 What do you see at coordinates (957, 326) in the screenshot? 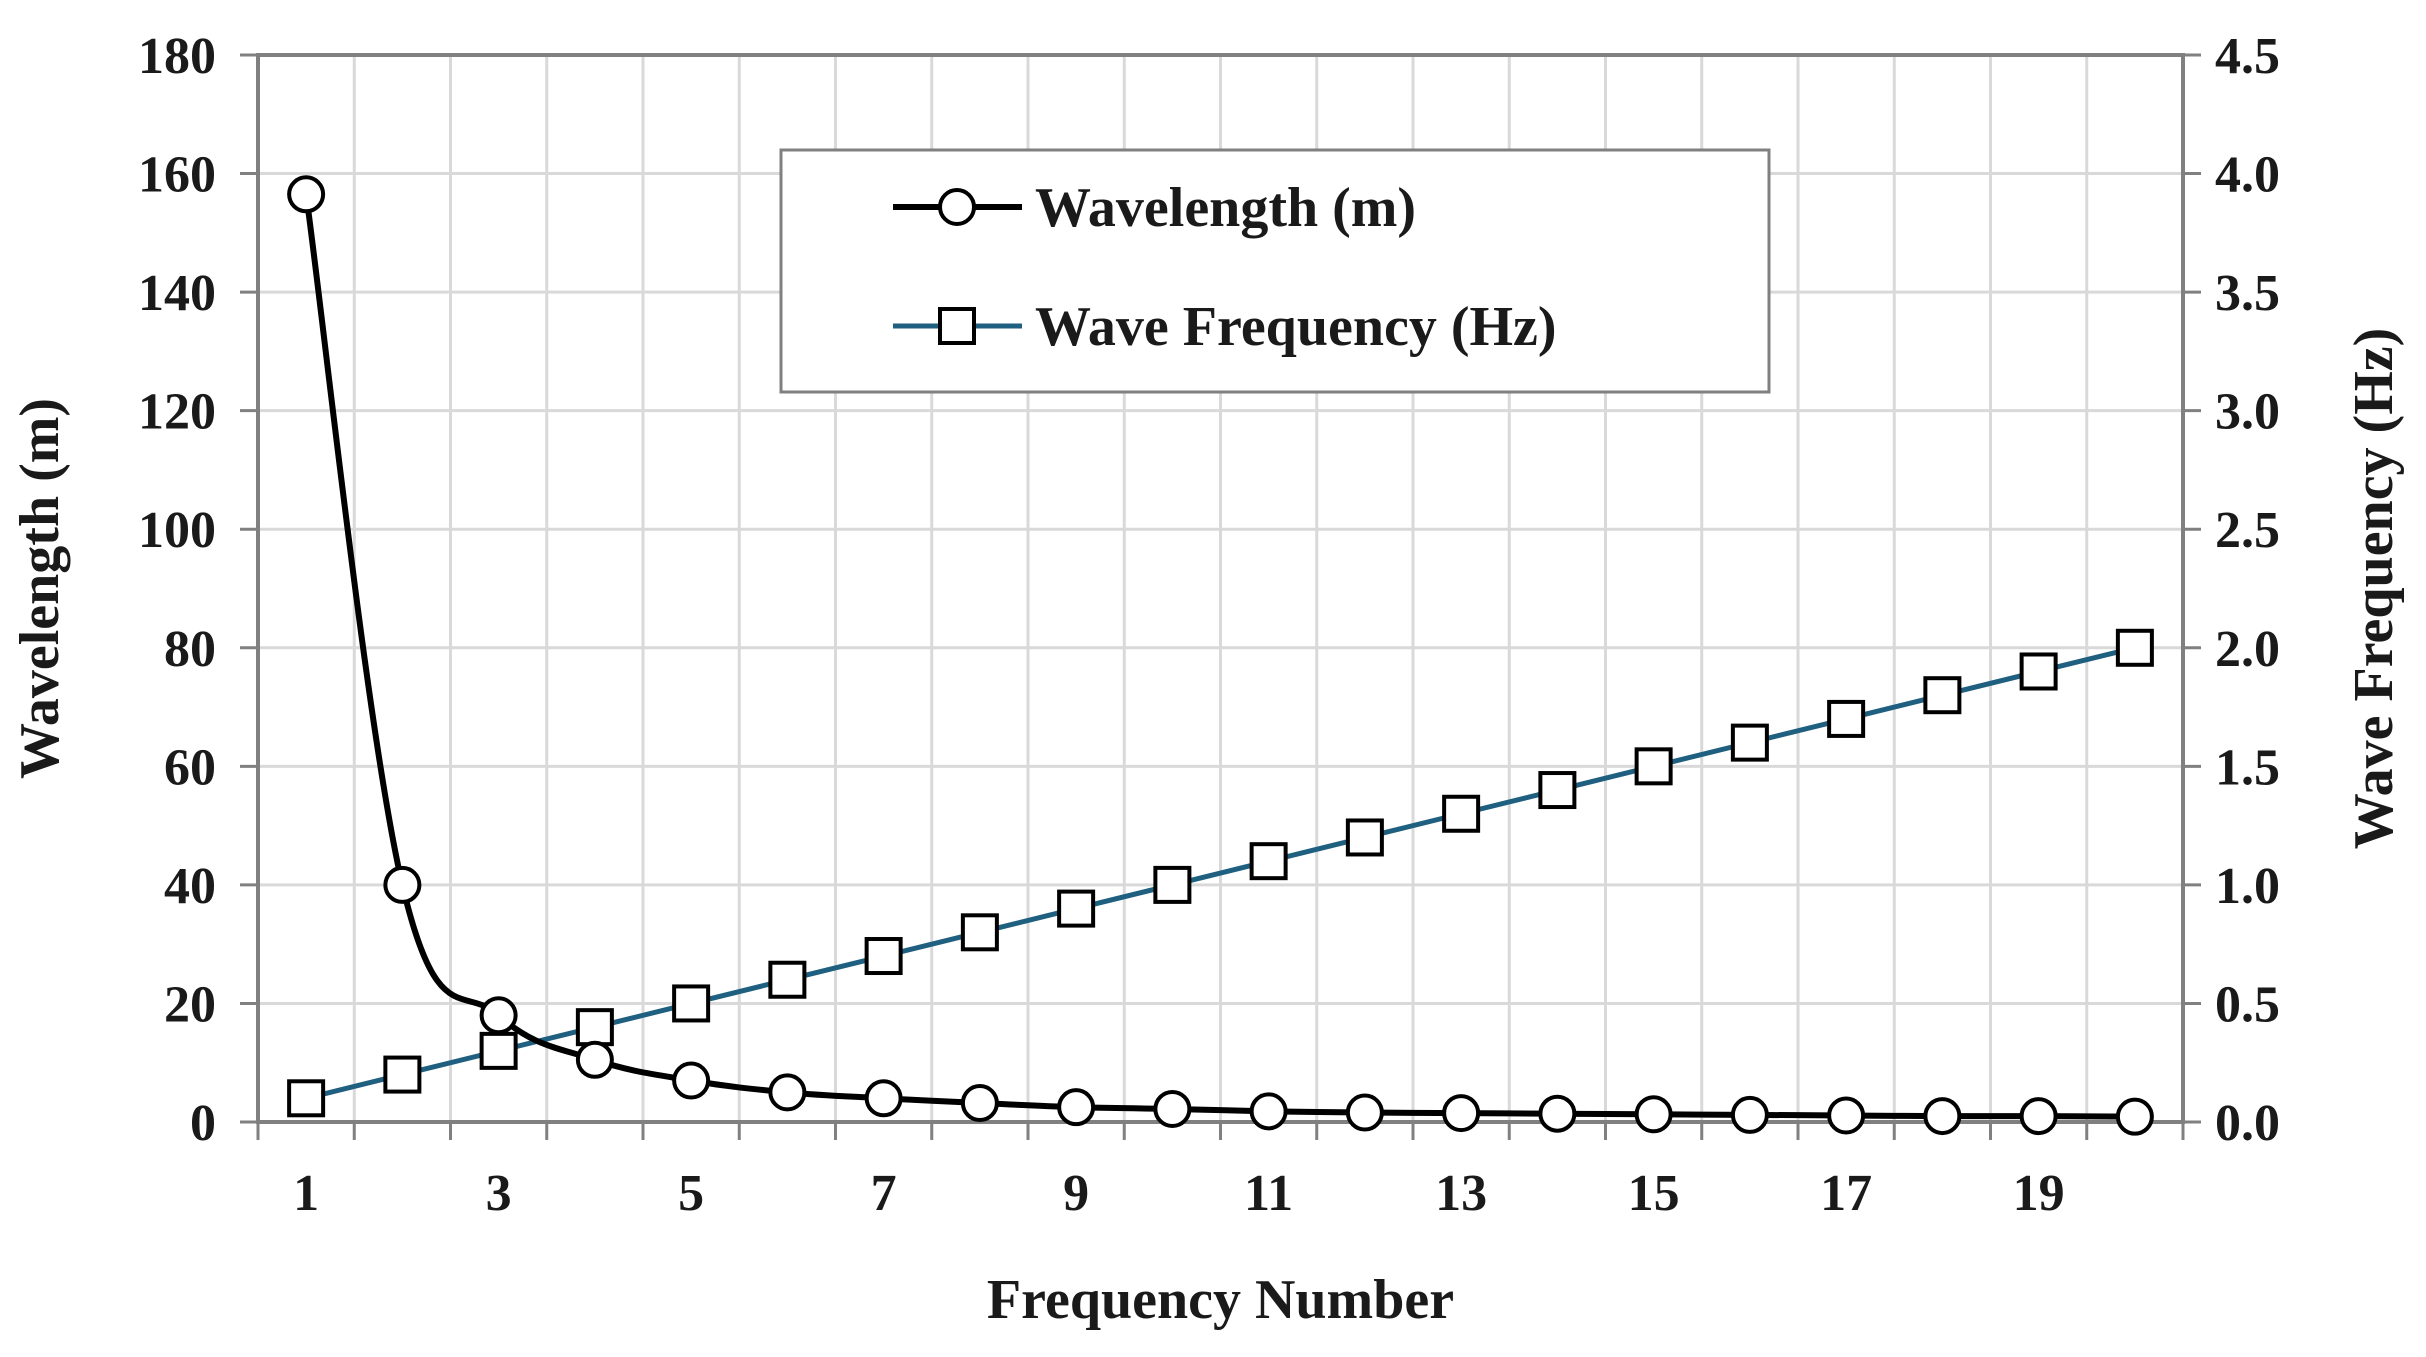
I see `legend-marker-wave-frequency` at bounding box center [957, 326].